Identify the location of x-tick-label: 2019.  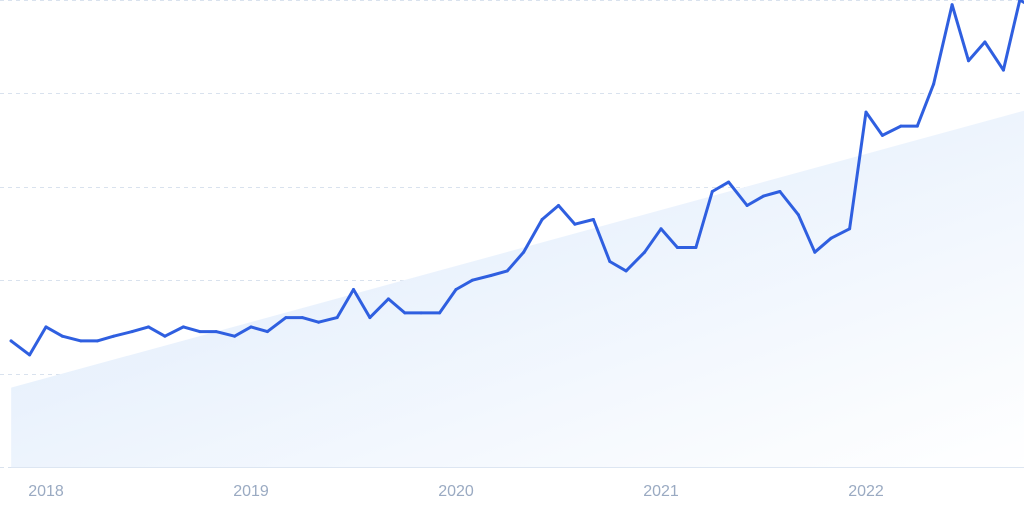
(251, 491).